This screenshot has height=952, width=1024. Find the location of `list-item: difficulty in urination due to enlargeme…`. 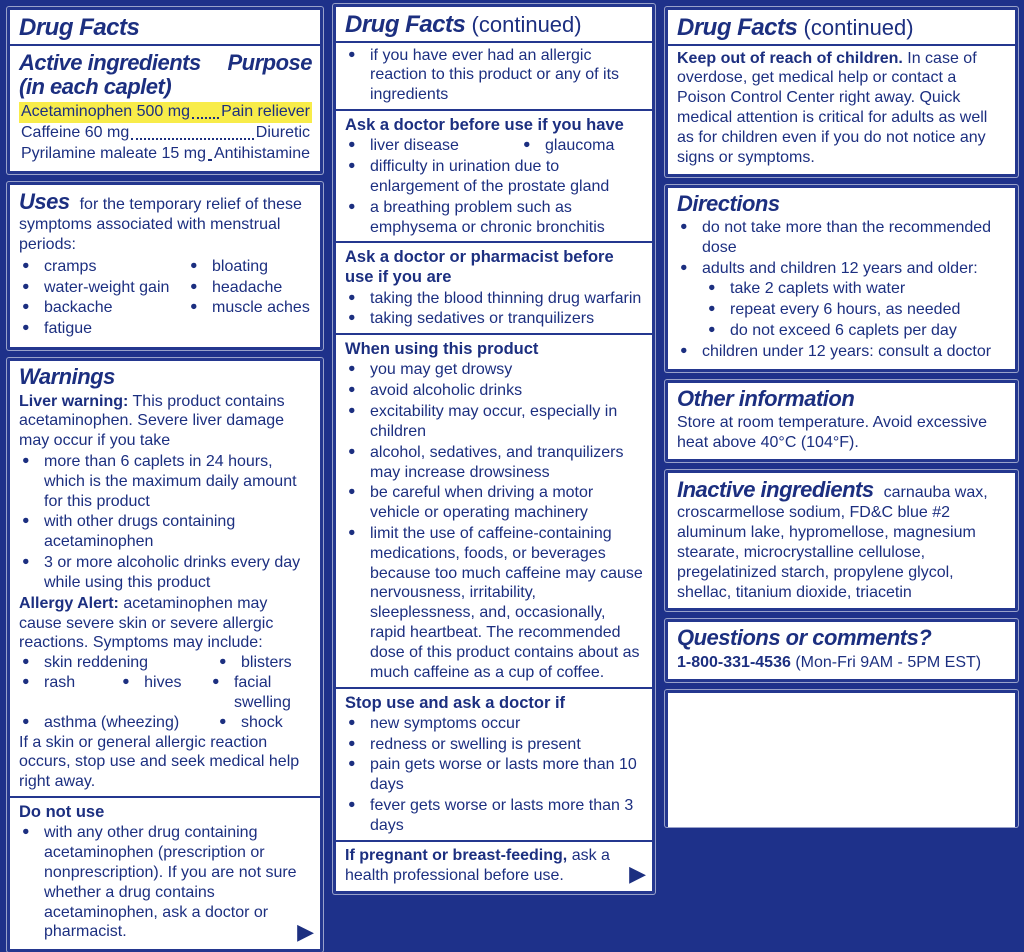

list-item: difficulty in urination due to enlargeme… is located at coordinates (494, 177).